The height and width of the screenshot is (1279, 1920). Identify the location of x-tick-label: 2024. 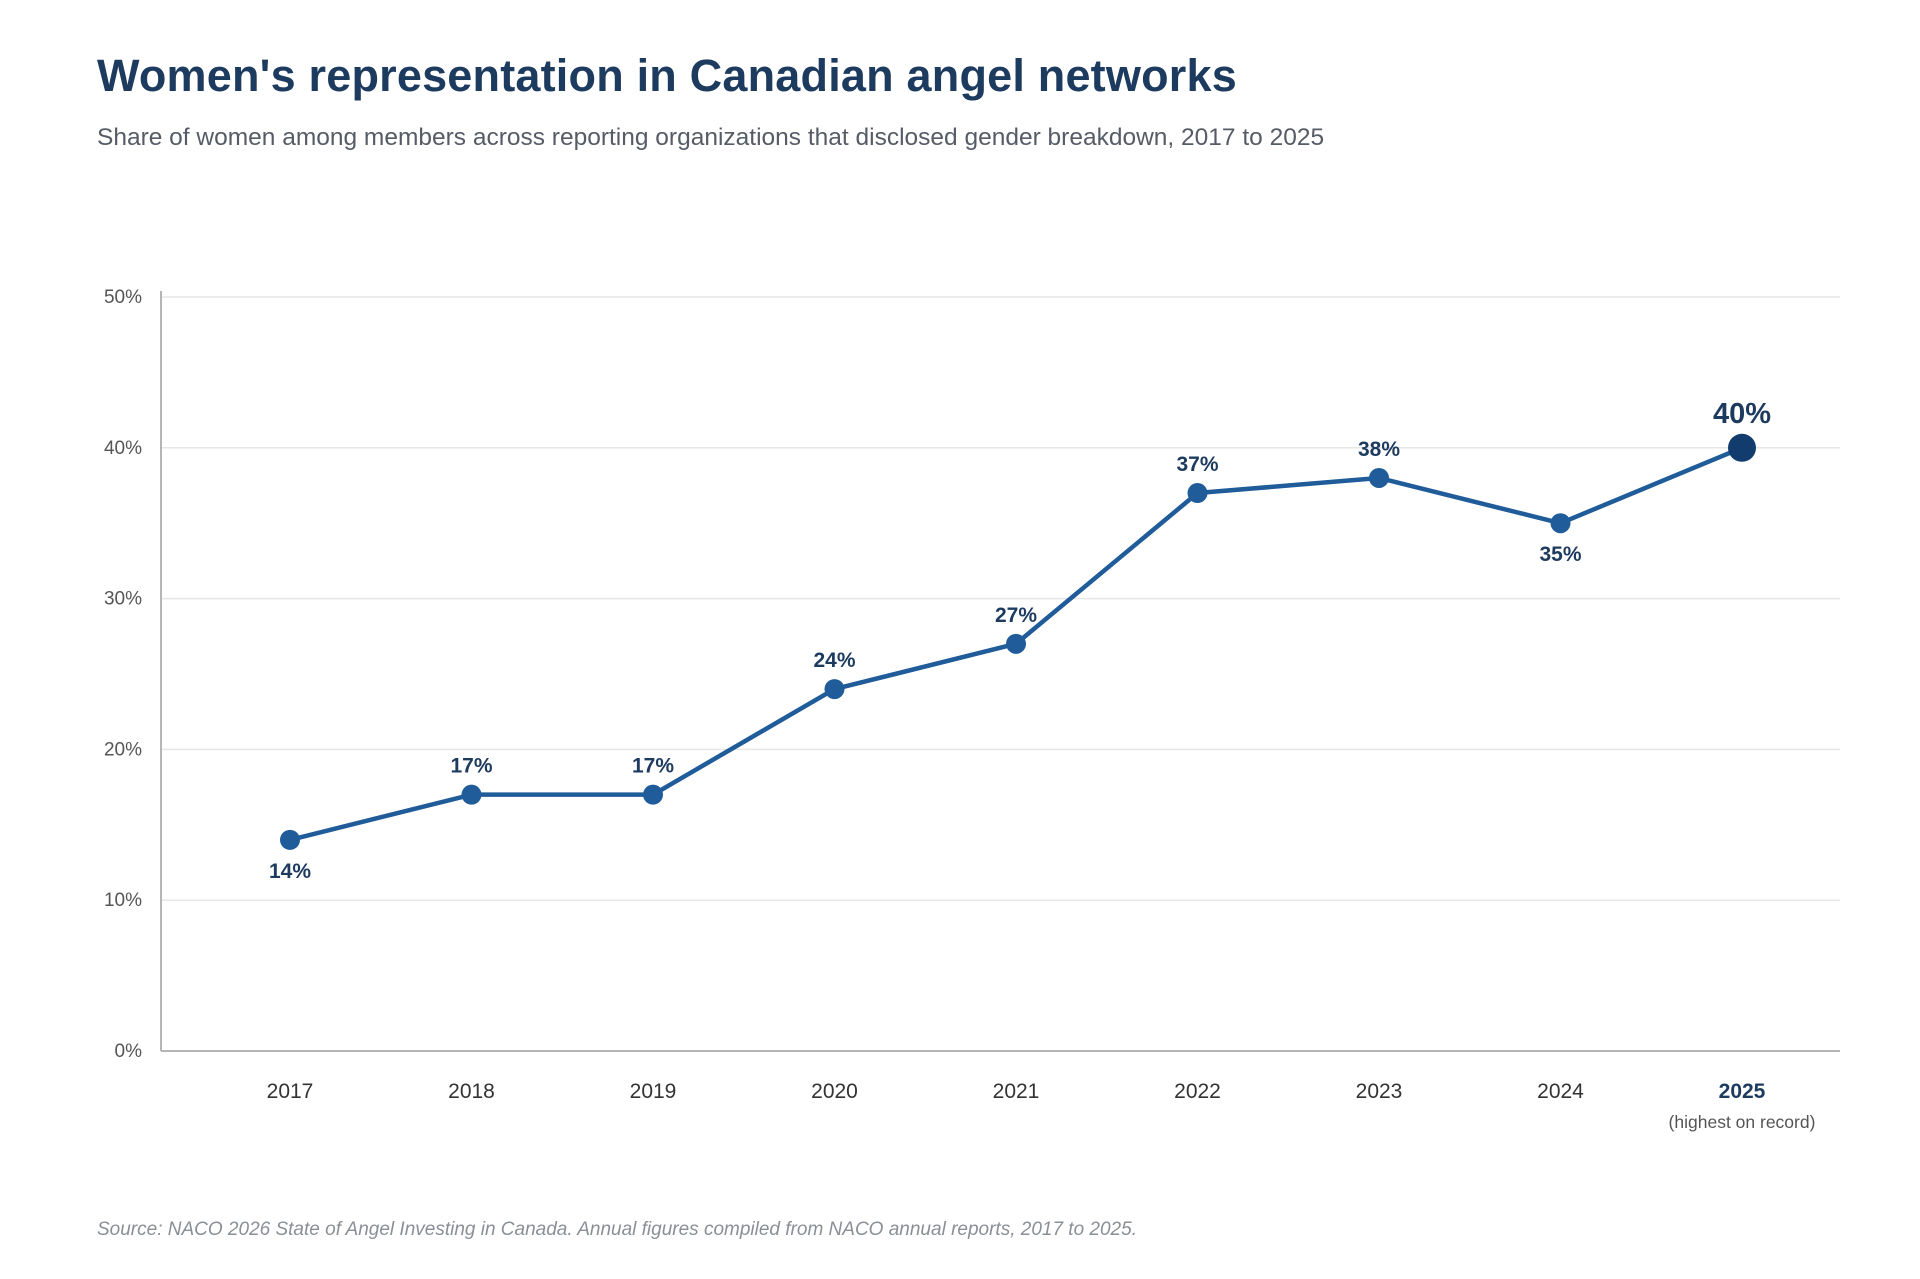
(1560, 1091).